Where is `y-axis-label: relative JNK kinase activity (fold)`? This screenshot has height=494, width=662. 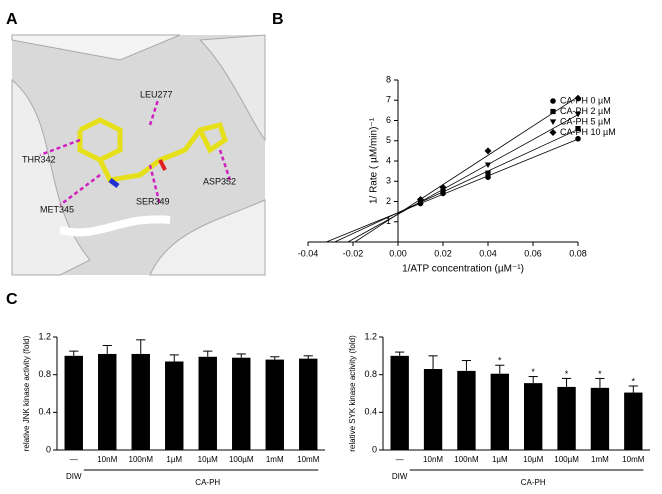 y-axis-label: relative JNK kinase activity (fold) is located at coordinates (26, 393).